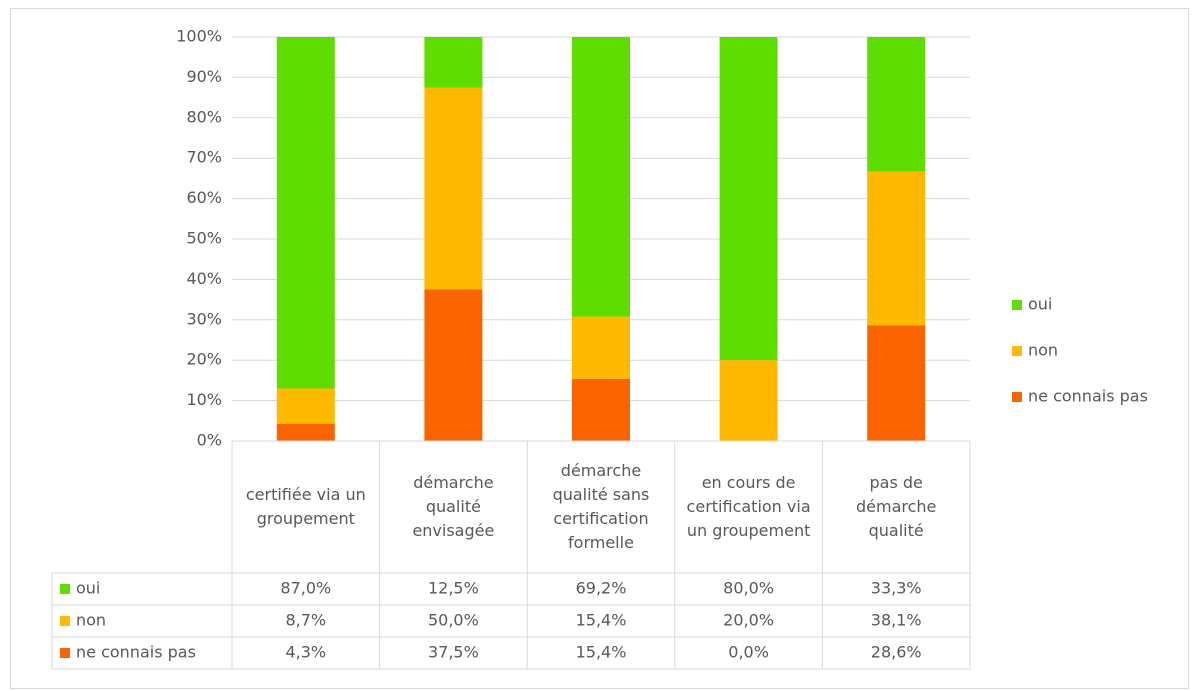 The height and width of the screenshot is (691, 1196). I want to click on y-tick-label: 30%, so click(204, 318).